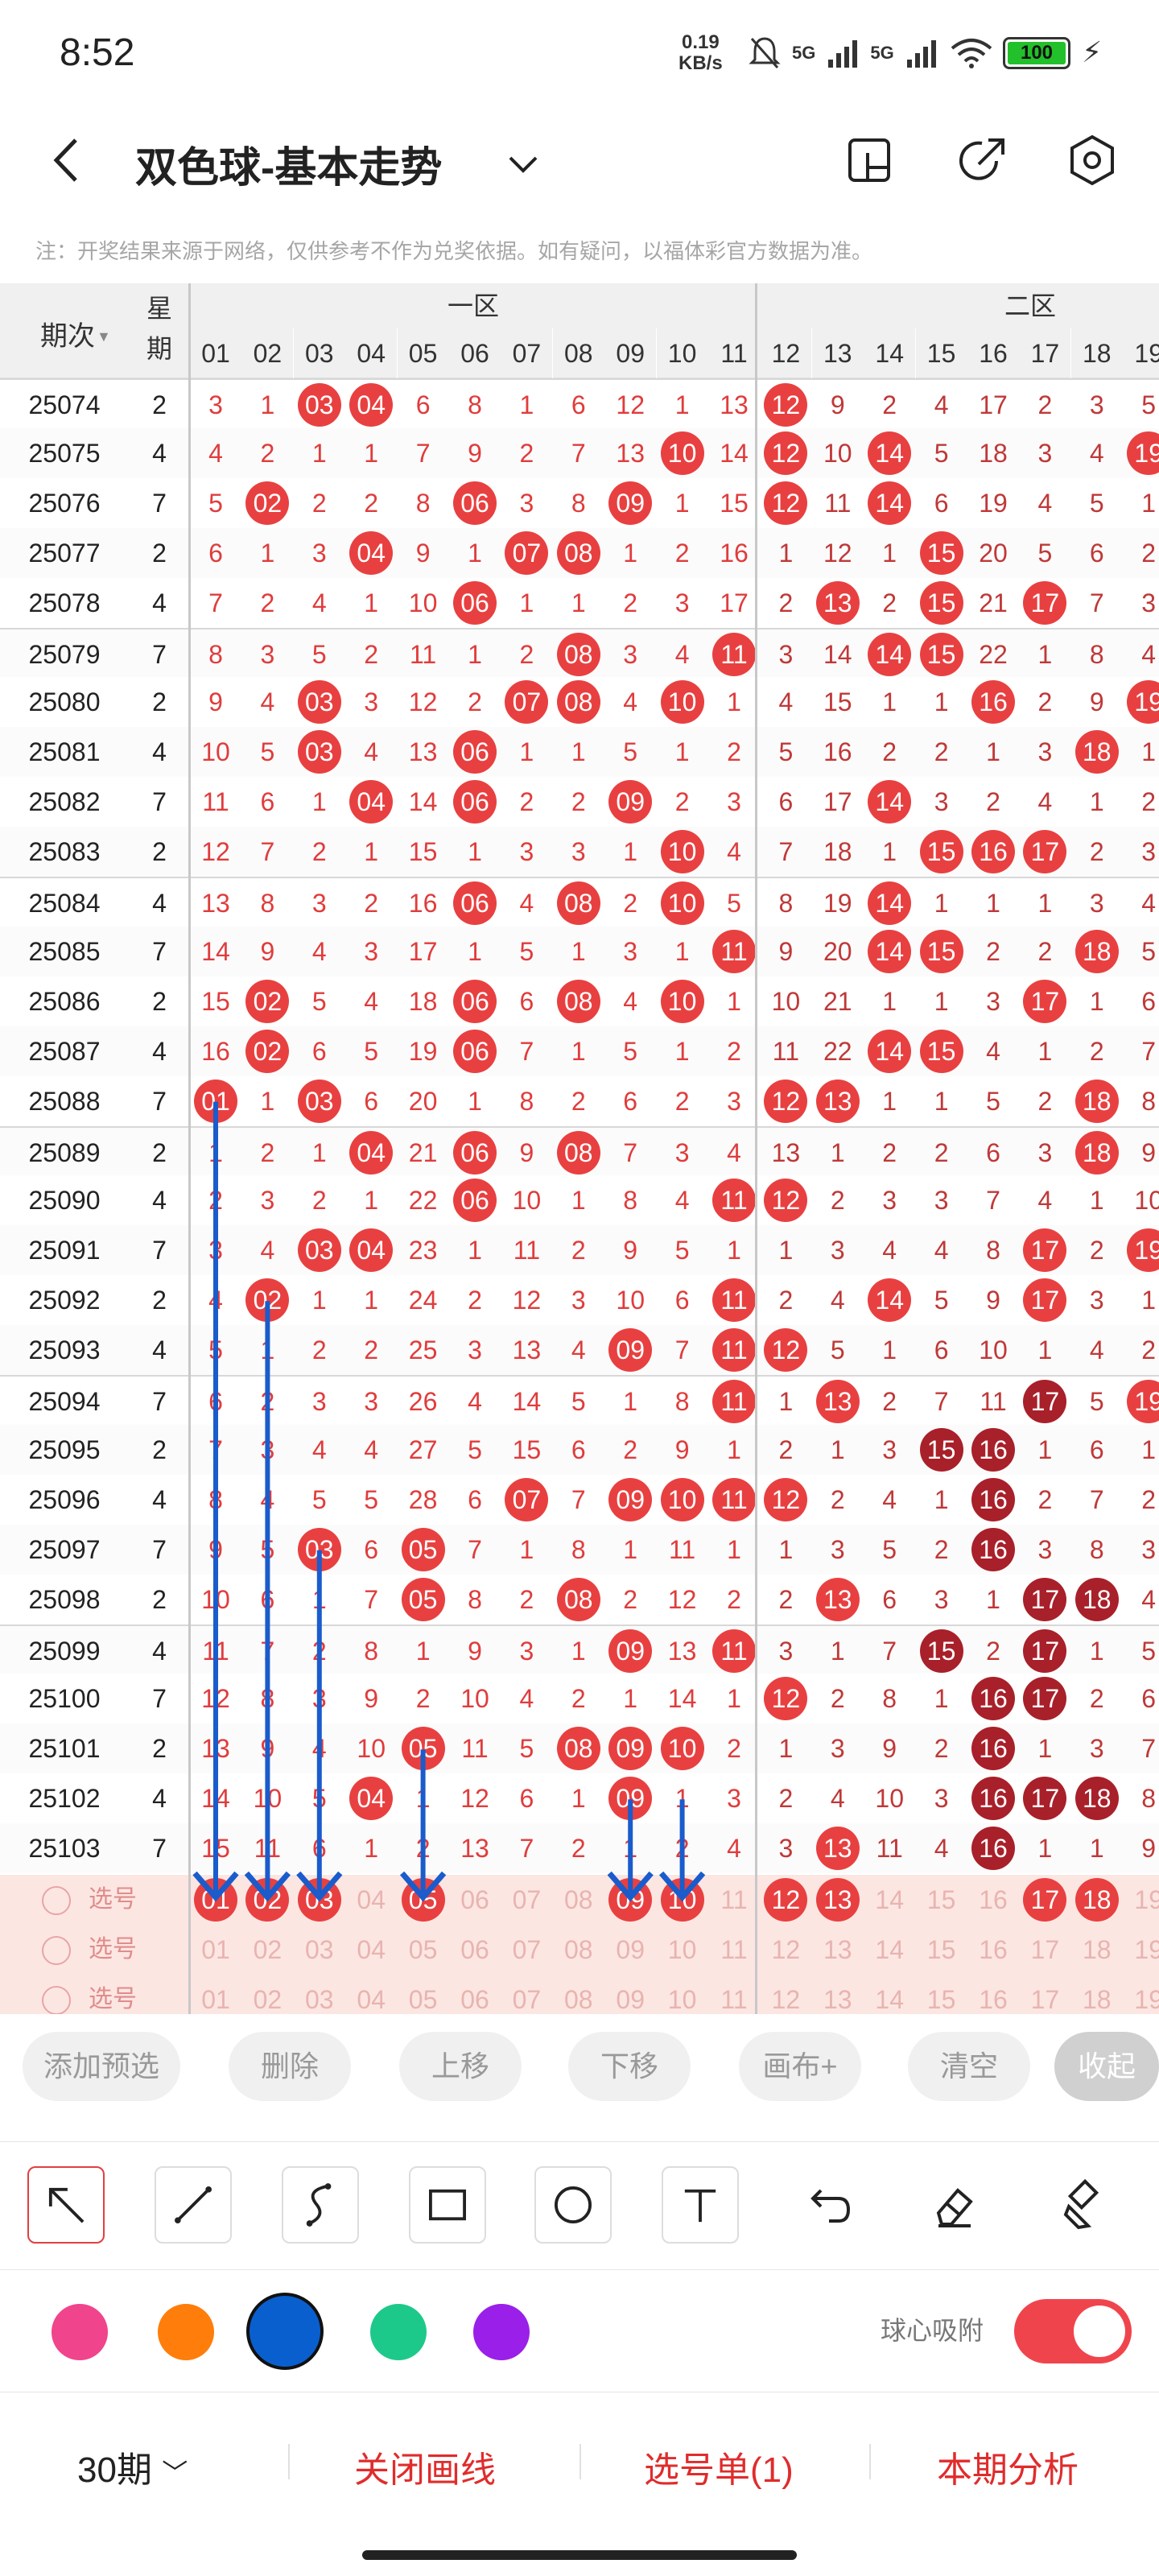  I want to click on chevron-down-icon, so click(523, 164).